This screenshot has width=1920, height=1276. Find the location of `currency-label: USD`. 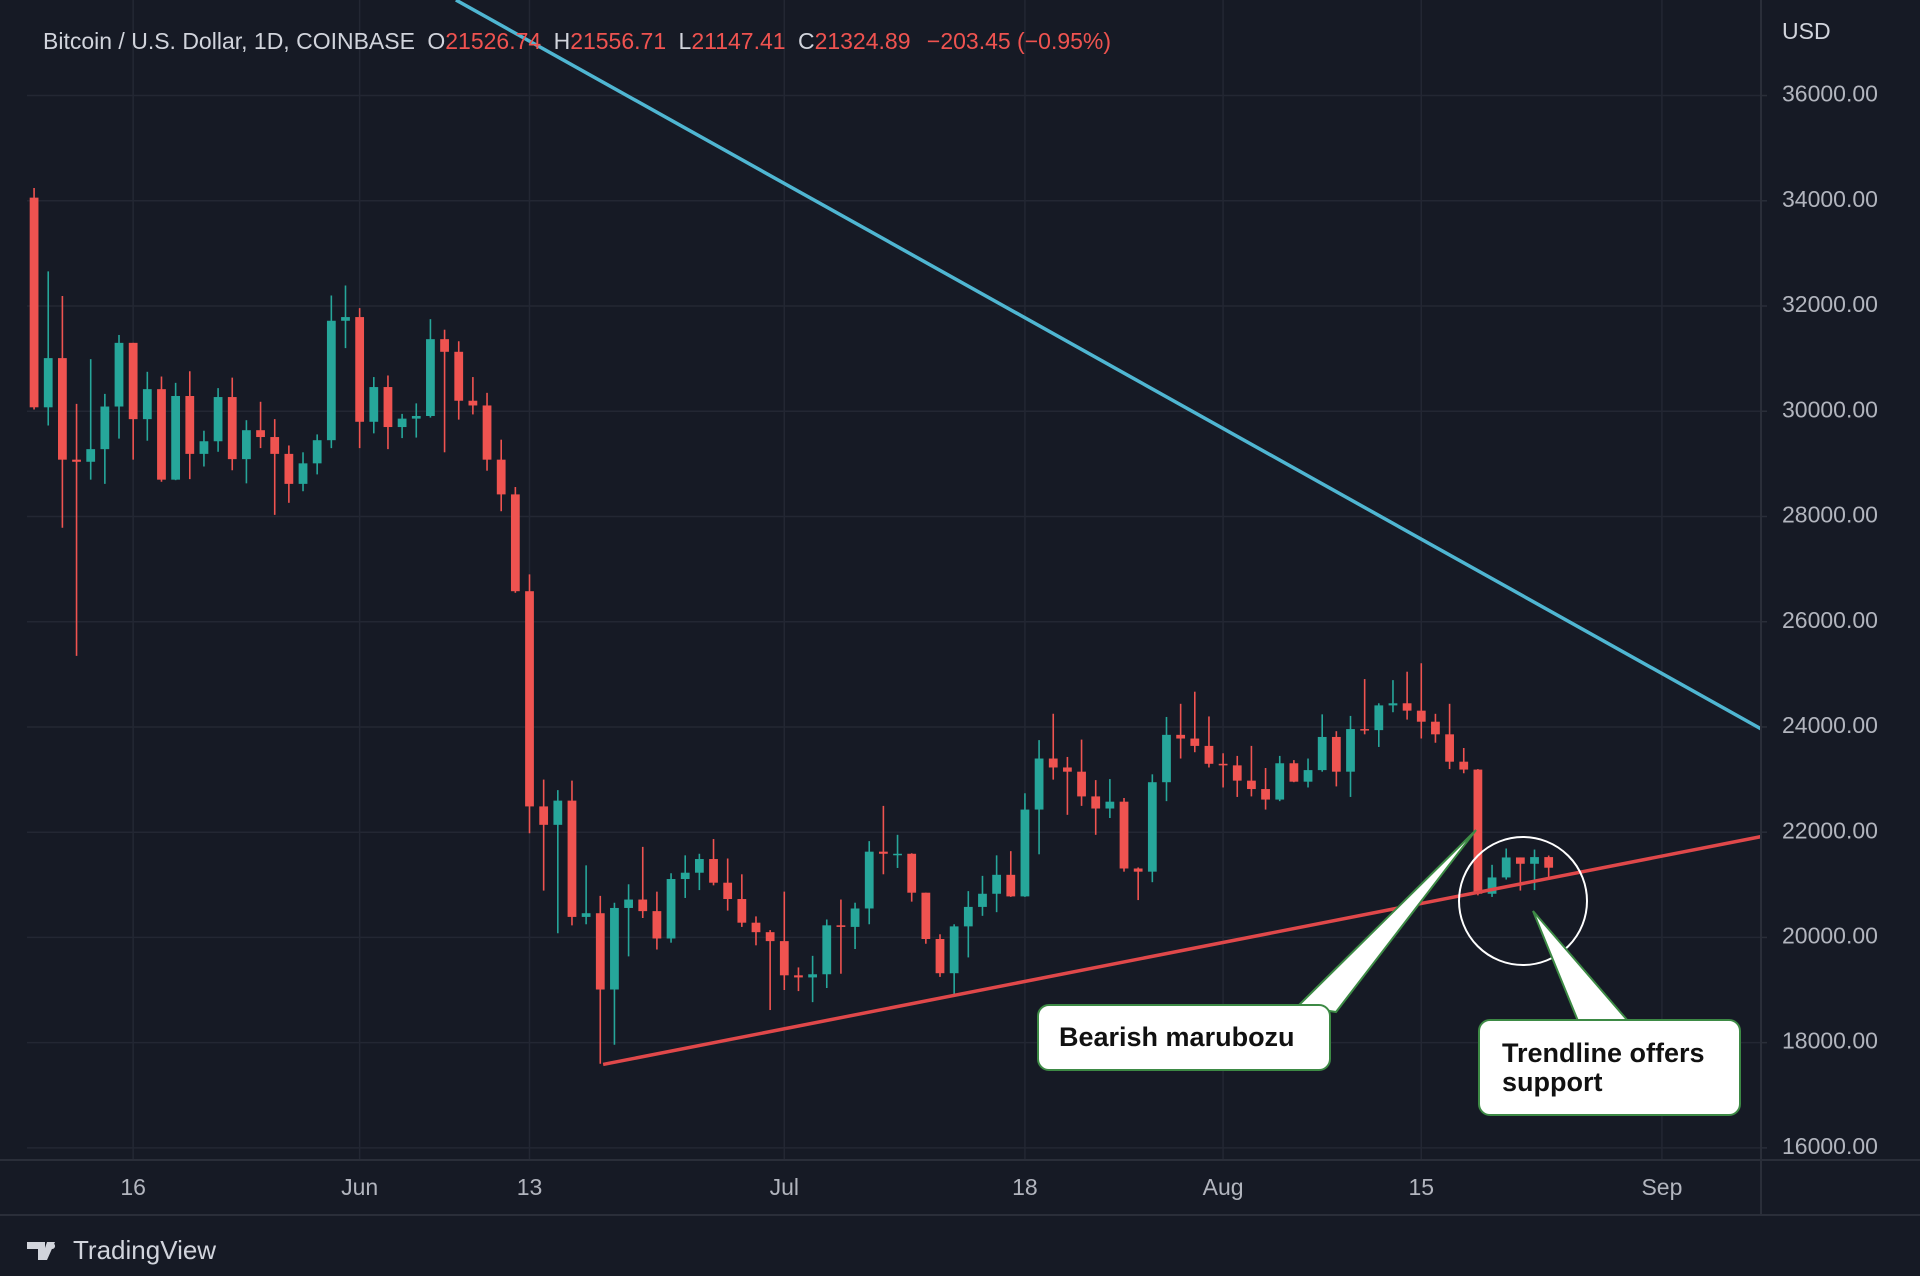

currency-label: USD is located at coordinates (1806, 31).